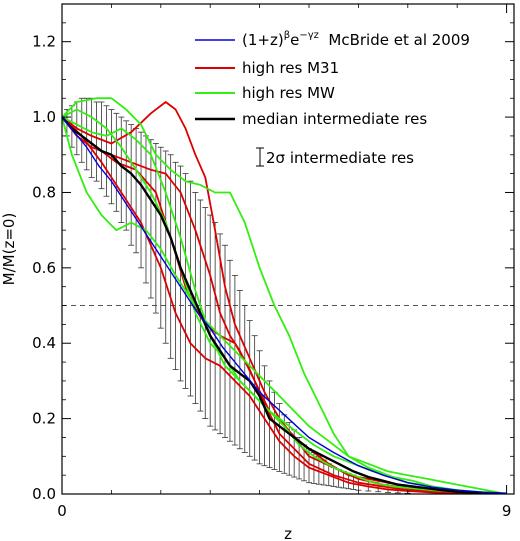 This screenshot has width=520, height=541. Describe the element at coordinates (44, 268) in the screenshot. I see `y-tick-label: 0.6` at that location.